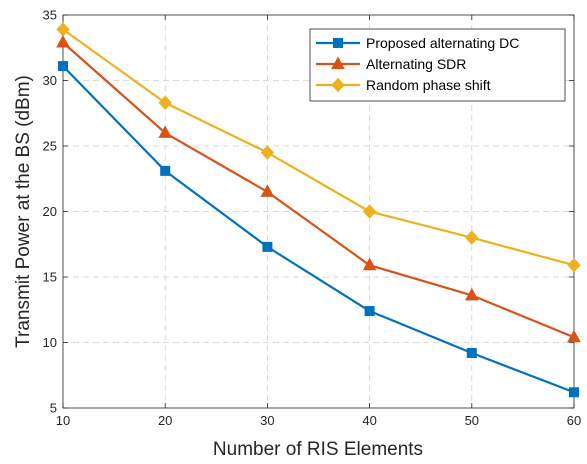  What do you see at coordinates (50, 277) in the screenshot?
I see `y-tick-label: 15` at bounding box center [50, 277].